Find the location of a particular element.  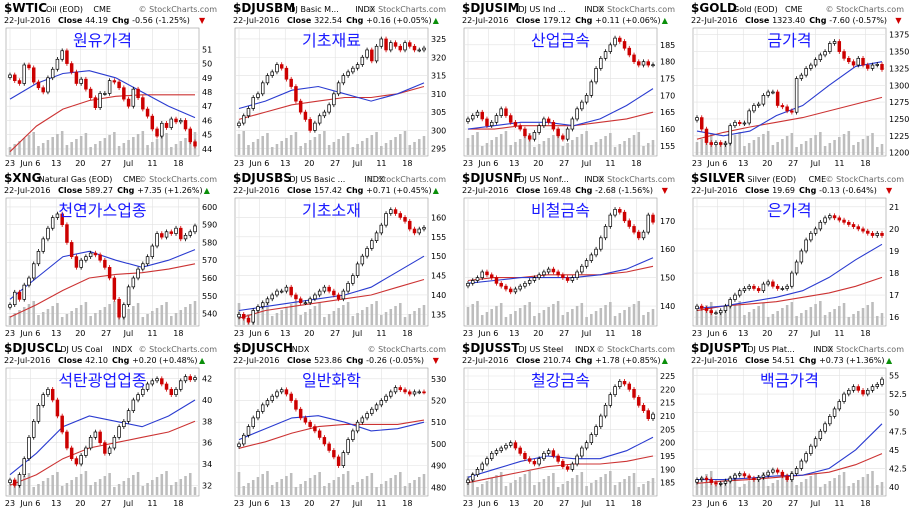

y-tick-label: 55 is located at coordinates (894, 375).